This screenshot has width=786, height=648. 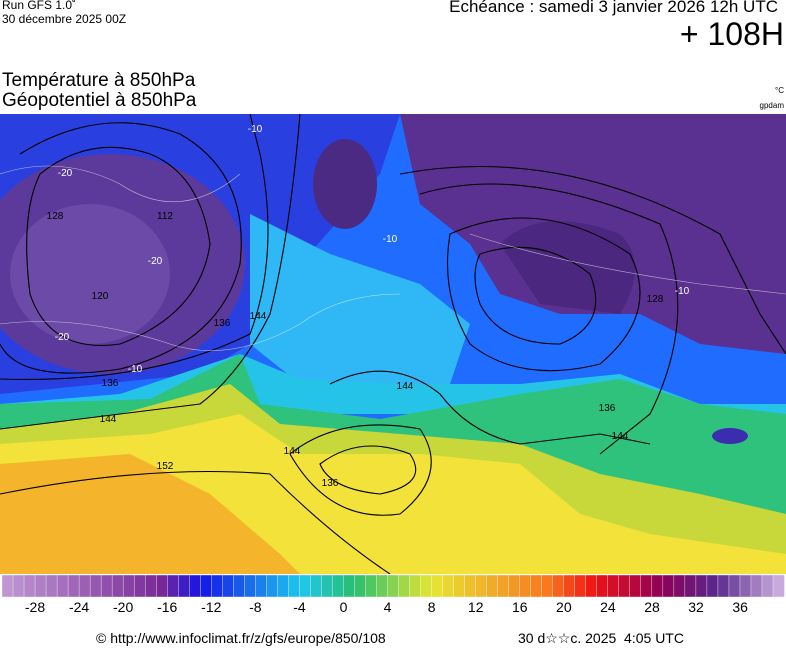 What do you see at coordinates (567, 267) in the screenshot?
I see `cold-core` at bounding box center [567, 267].